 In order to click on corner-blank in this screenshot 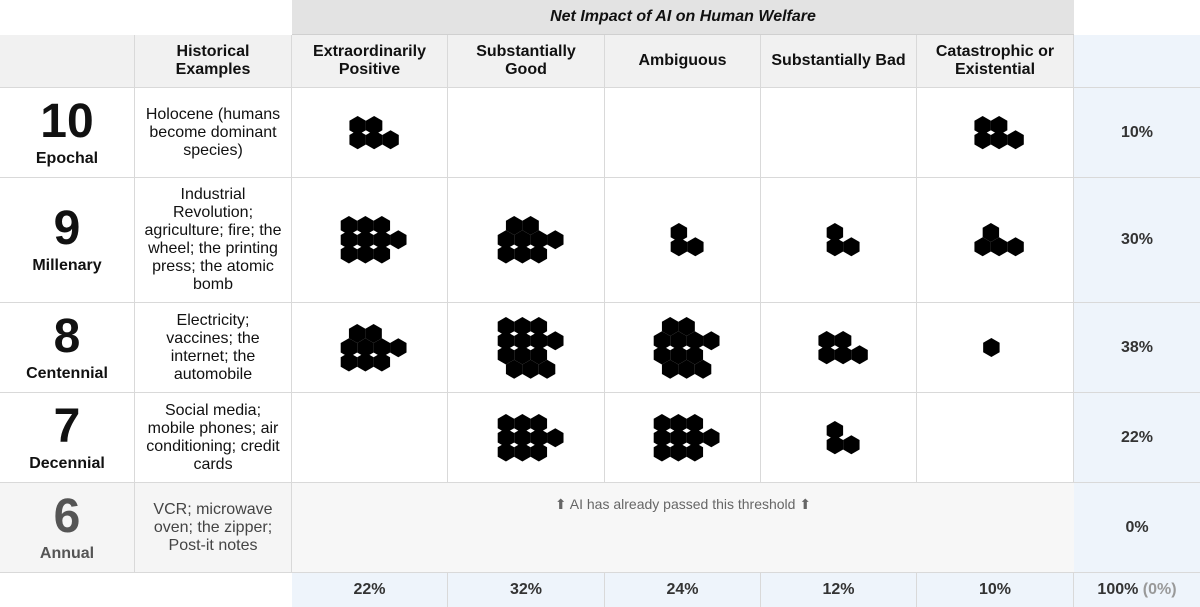, I will do `click(146, 17)`.